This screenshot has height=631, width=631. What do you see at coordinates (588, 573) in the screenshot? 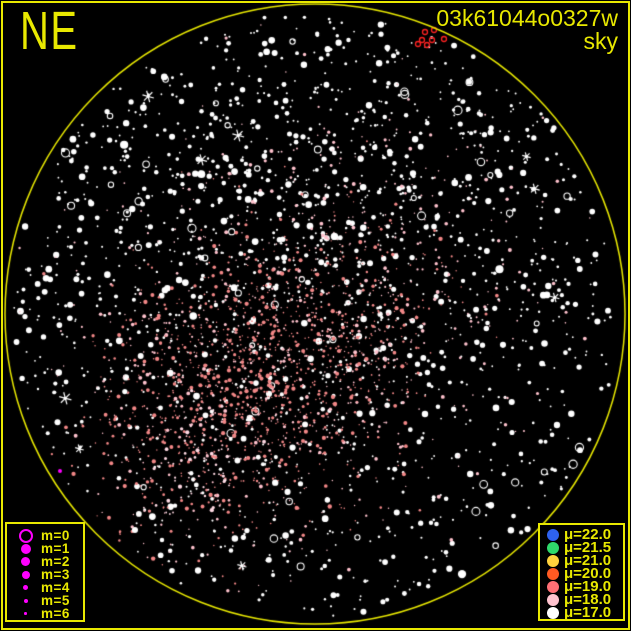
I see `legend-label: μ=20.0` at bounding box center [588, 573].